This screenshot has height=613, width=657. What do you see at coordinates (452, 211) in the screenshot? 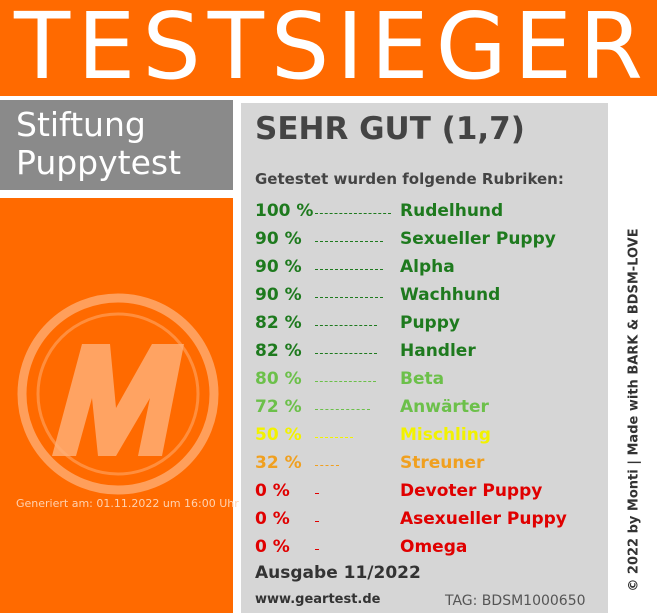
I see `rubric-category: Rudelhund` at bounding box center [452, 211].